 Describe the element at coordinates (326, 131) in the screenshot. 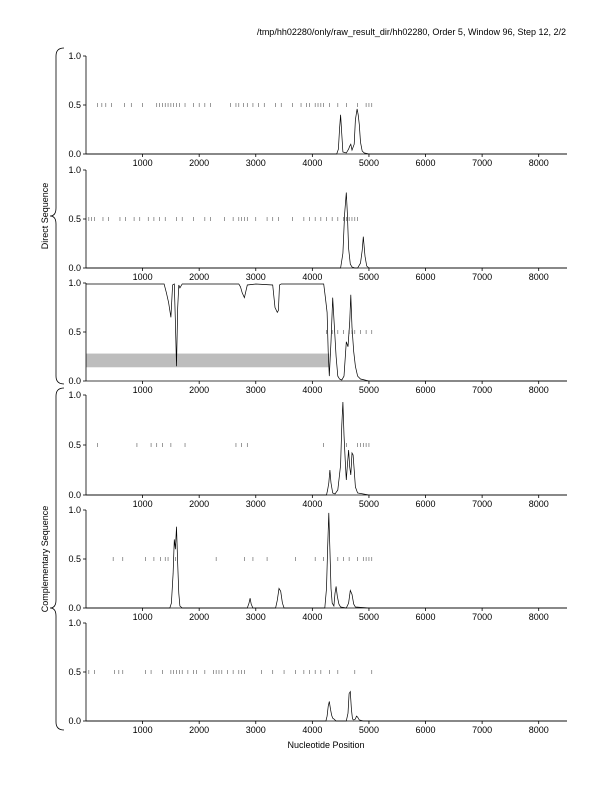

I see `panel-1-series-line` at that location.